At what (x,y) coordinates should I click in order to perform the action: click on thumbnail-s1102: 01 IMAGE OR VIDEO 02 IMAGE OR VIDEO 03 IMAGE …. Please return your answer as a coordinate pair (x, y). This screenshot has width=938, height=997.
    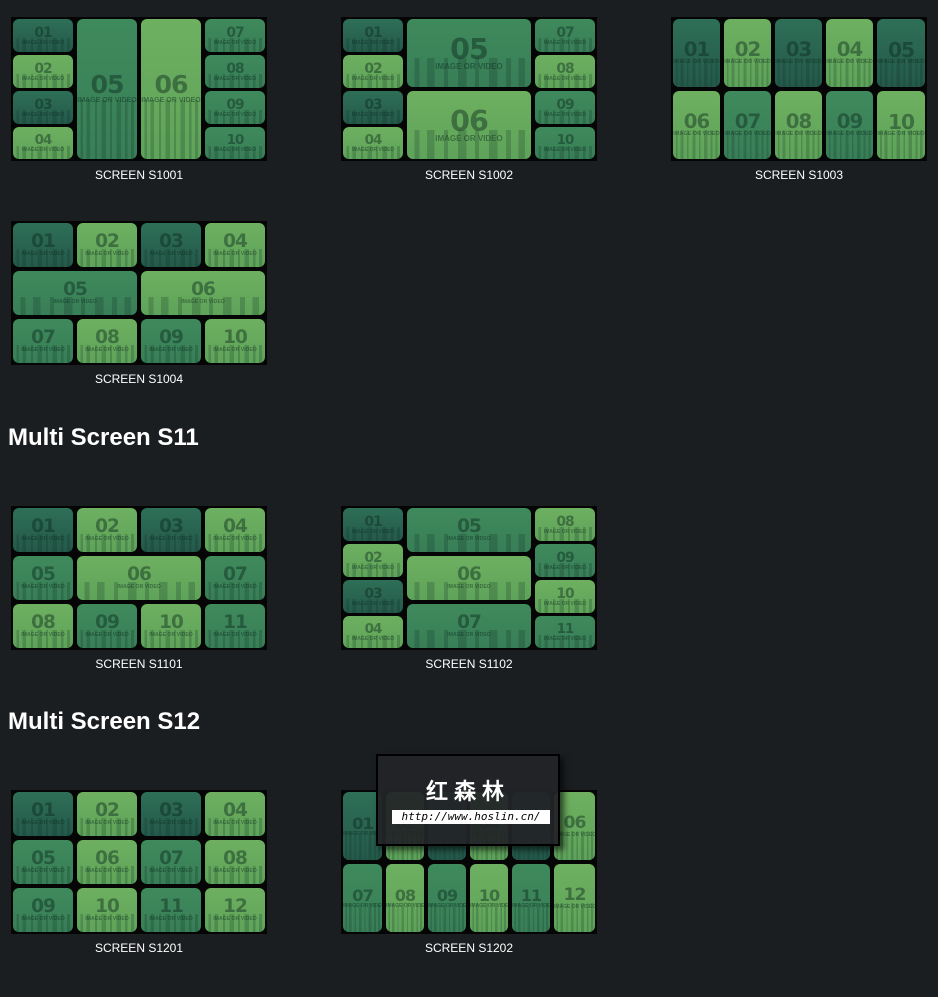
    Looking at the image, I should click on (469, 588).